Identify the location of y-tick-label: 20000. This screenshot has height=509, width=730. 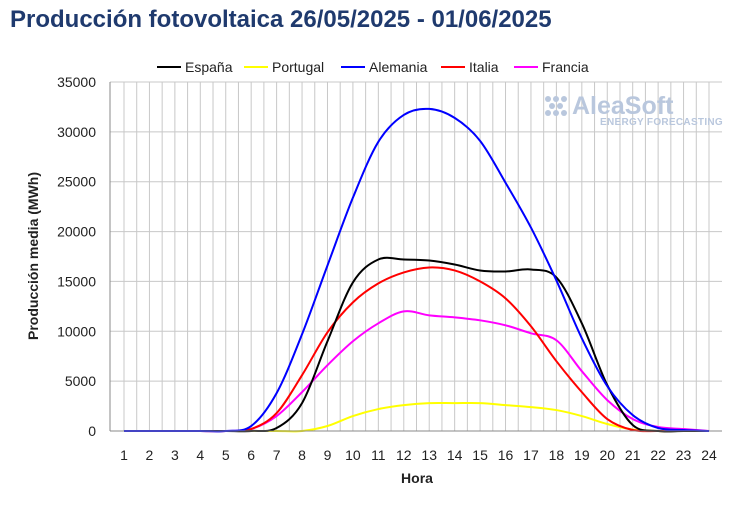
(76, 232).